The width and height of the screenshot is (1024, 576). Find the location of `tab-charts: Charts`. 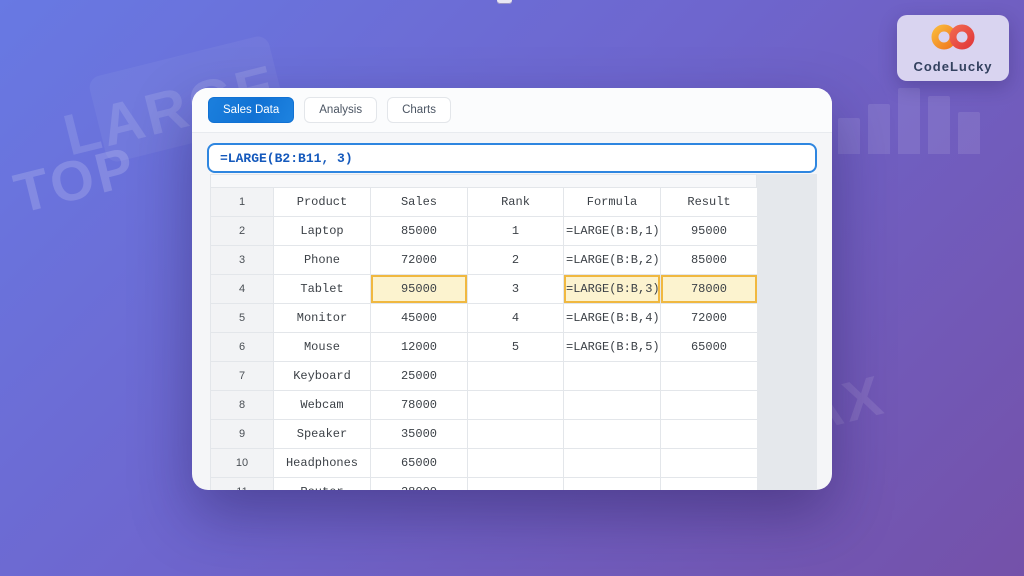

tab-charts: Charts is located at coordinates (419, 110).